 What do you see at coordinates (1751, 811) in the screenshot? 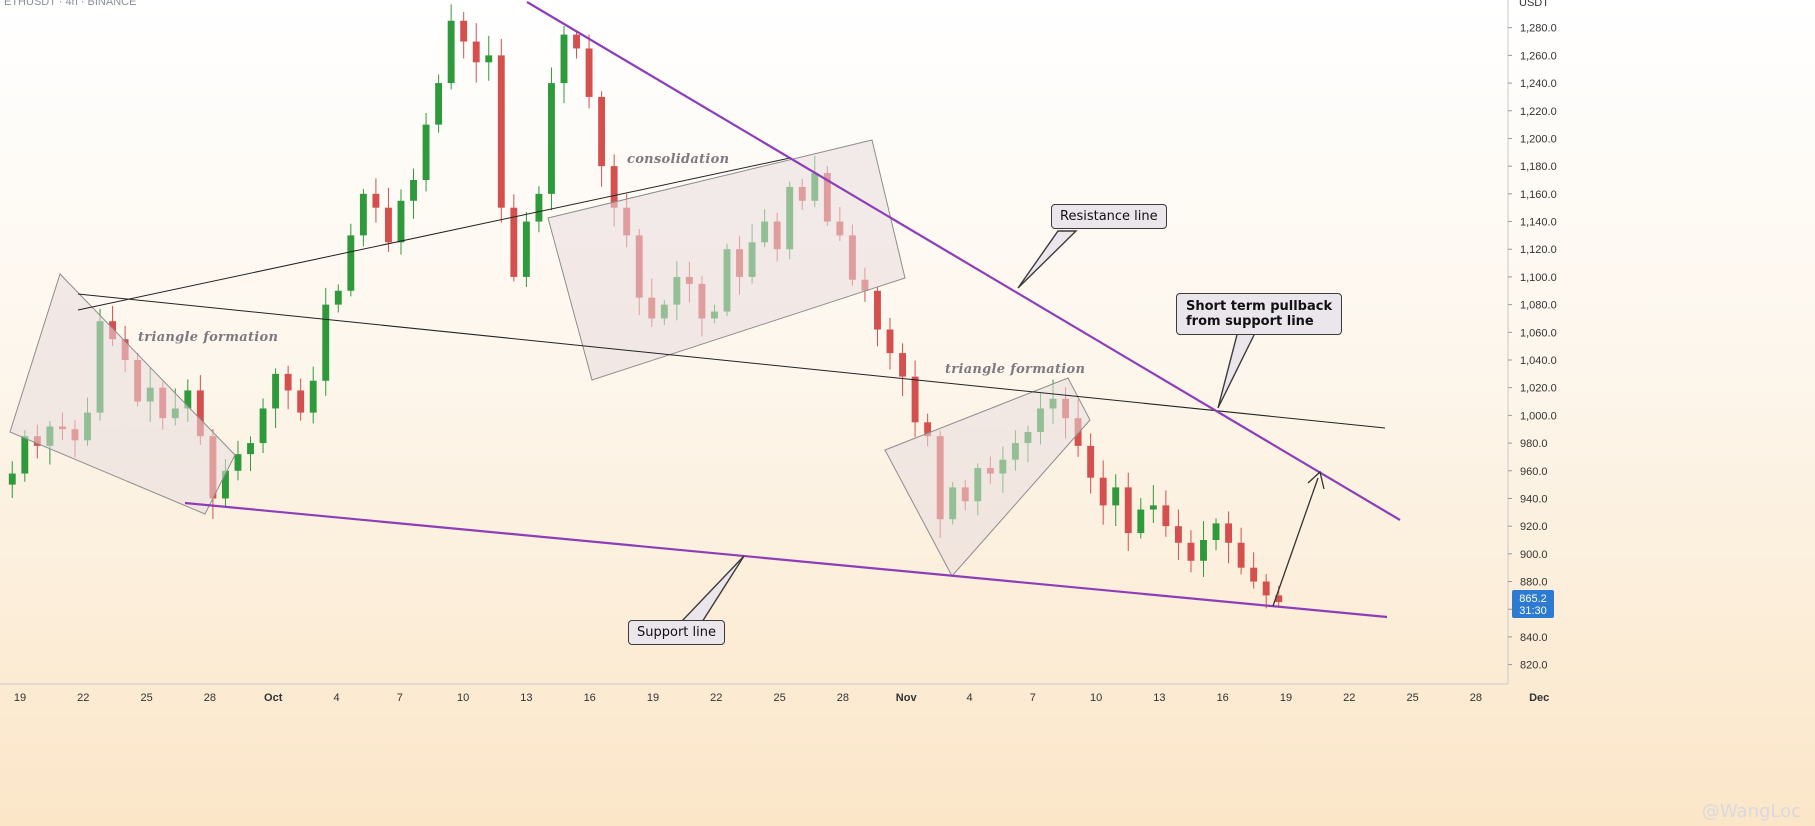
I see `watermark: @WangLoc` at bounding box center [1751, 811].